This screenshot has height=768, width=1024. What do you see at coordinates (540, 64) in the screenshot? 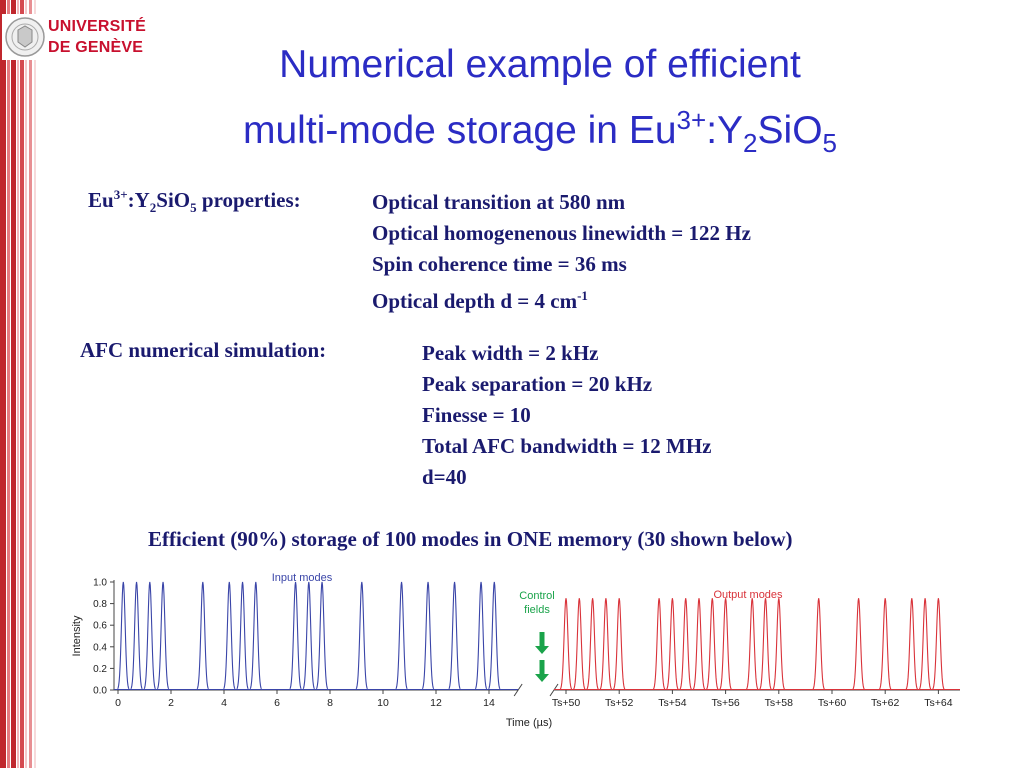
I see `slide-title-line-1: Numerical example of efficient` at bounding box center [540, 64].